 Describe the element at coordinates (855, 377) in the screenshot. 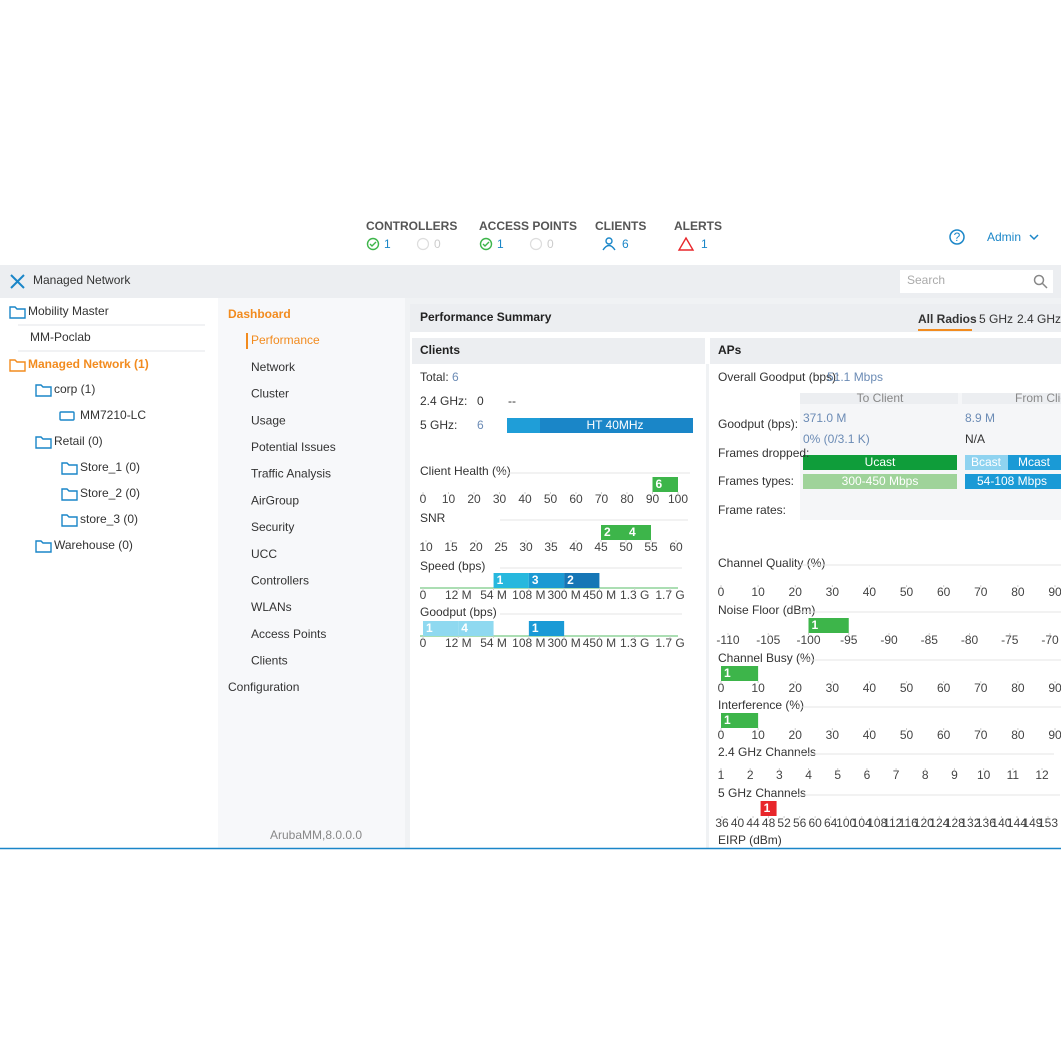

I see `value: 51.1 Mbps` at that location.